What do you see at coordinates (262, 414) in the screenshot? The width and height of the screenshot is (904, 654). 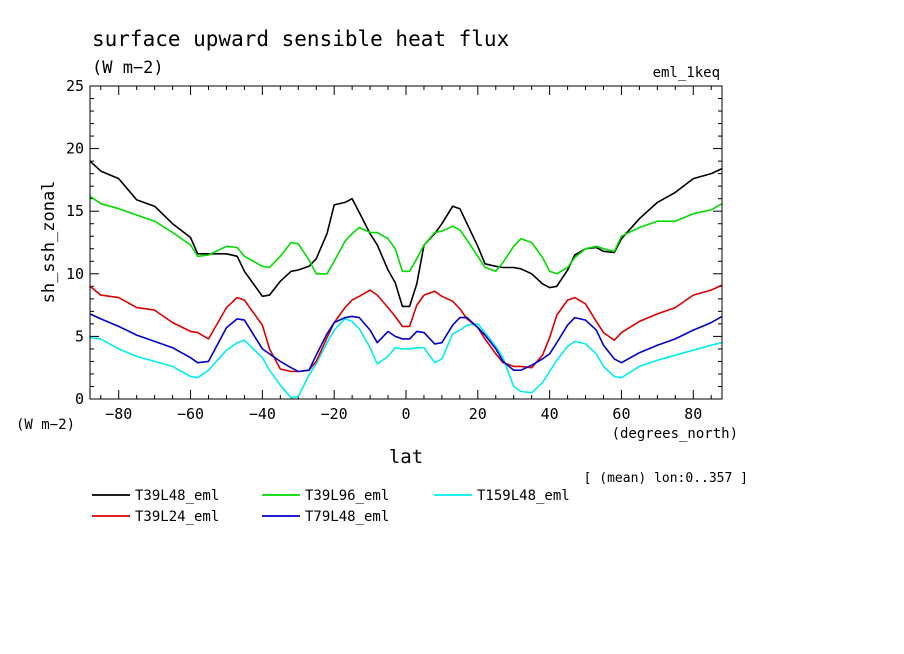 I see `x-tick-label: −40` at bounding box center [262, 414].